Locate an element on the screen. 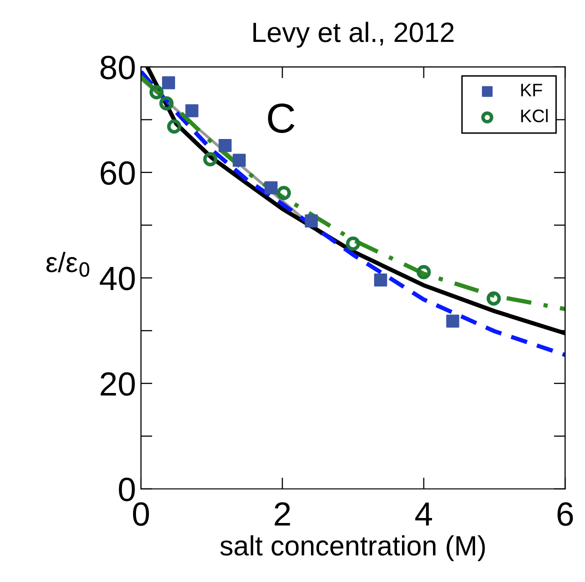  chart-title: Levy et al., 2012 is located at coordinates (353, 35).